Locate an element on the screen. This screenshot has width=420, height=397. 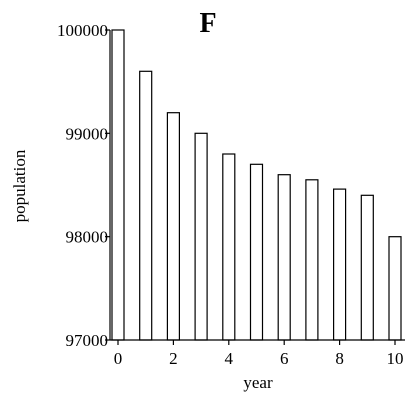
x-axis: 0 2 4 6 8 10 is located at coordinates (257, 353).